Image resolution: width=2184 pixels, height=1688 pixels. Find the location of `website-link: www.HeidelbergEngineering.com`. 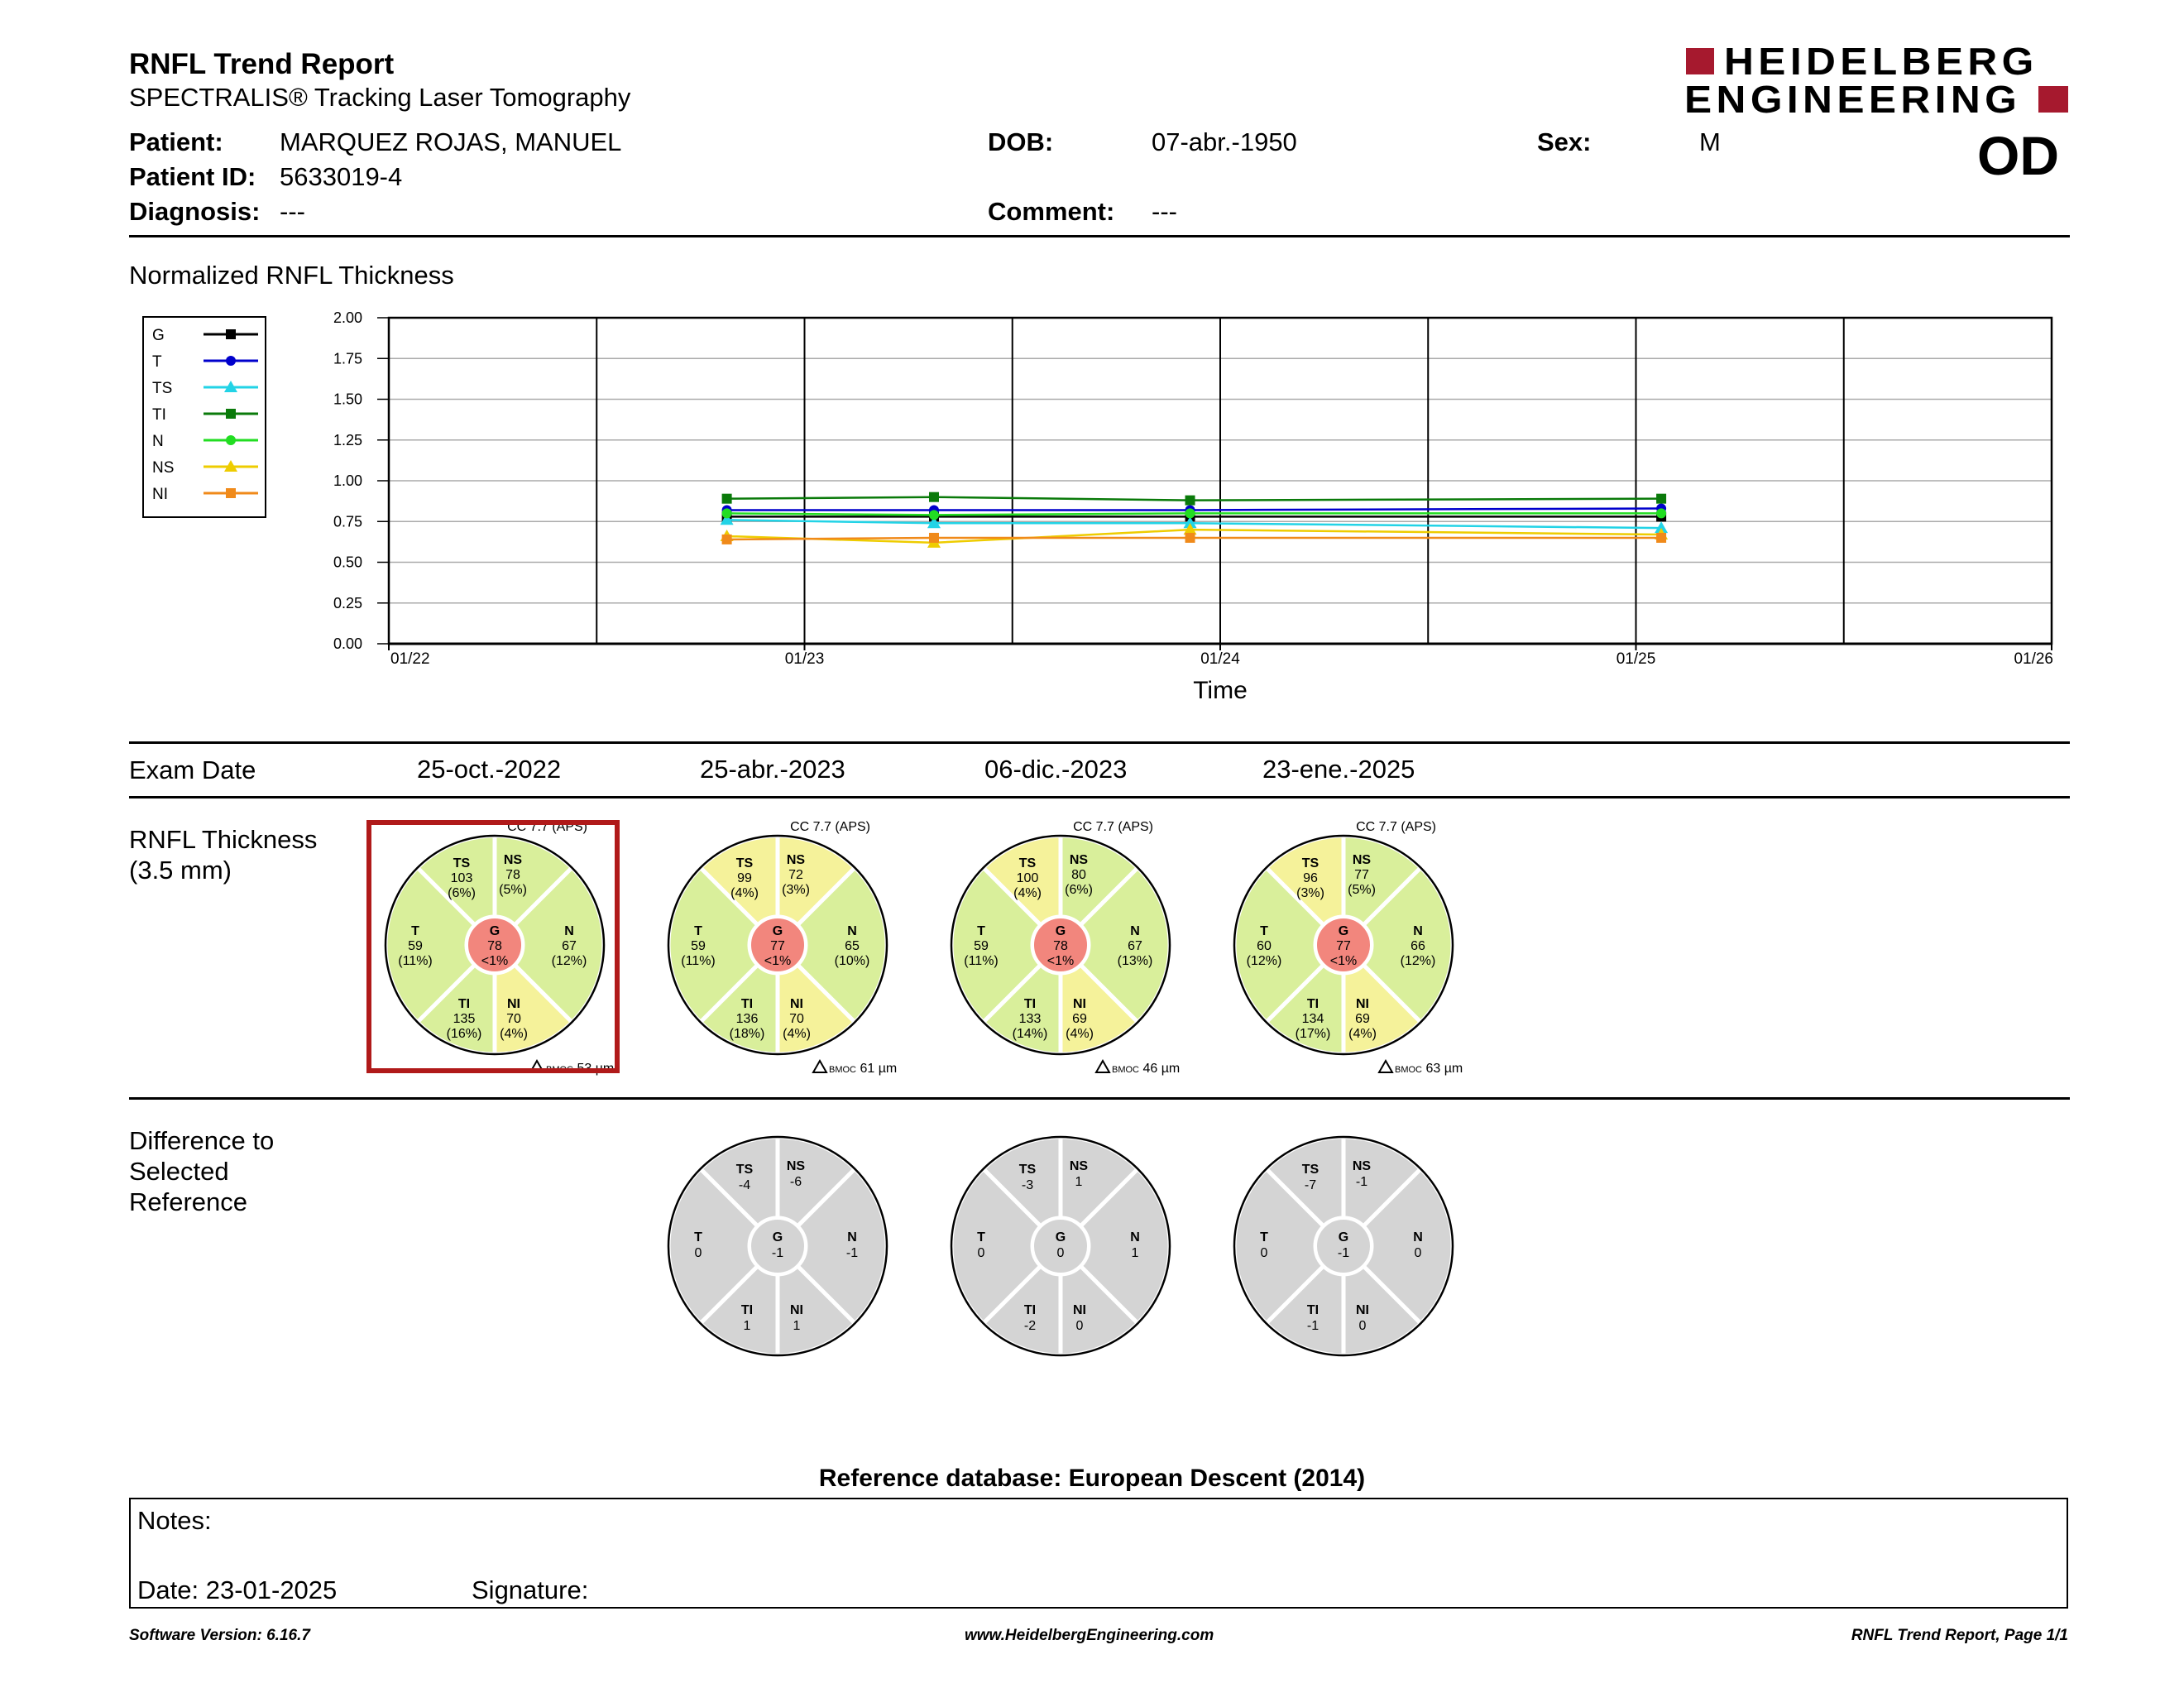

website-link: www.HeidelbergEngineering.com is located at coordinates (1089, 1635).